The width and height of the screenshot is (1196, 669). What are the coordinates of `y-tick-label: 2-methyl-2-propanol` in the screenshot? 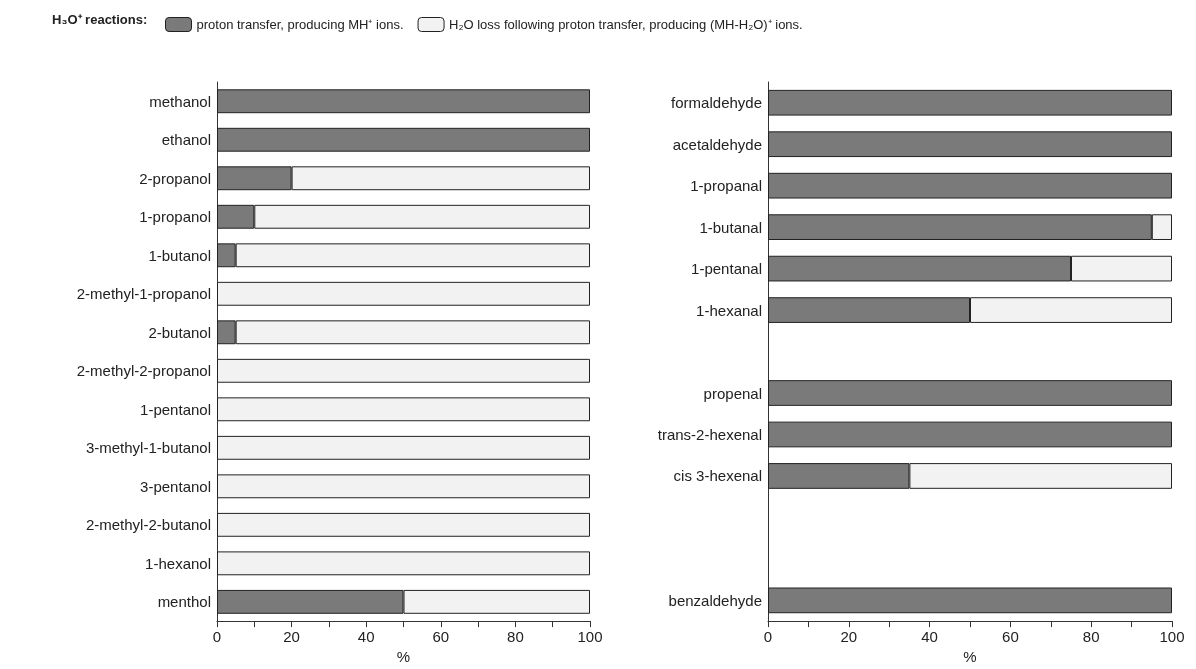 It's located at (143, 371).